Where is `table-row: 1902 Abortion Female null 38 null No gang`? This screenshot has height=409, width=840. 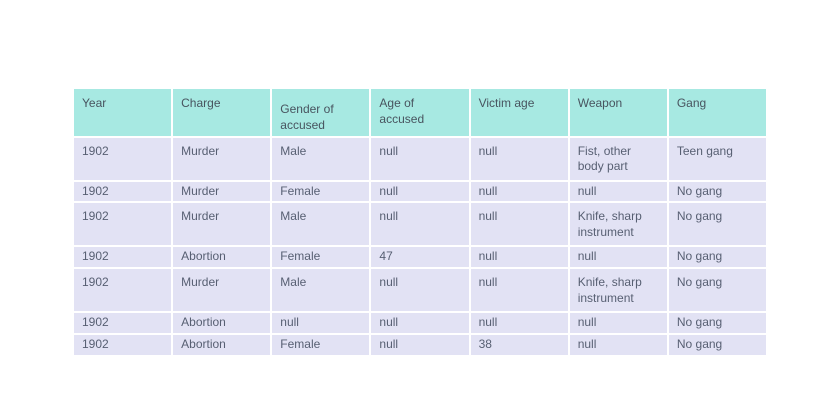 table-row: 1902 Abortion Female null 38 null No gang is located at coordinates (420, 345).